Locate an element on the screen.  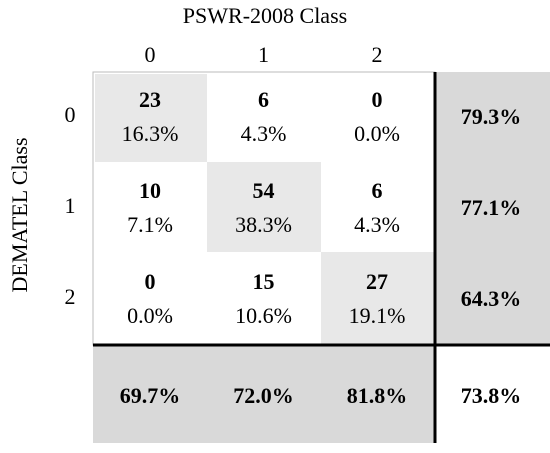
cell-percent: 16.3% is located at coordinates (150, 133).